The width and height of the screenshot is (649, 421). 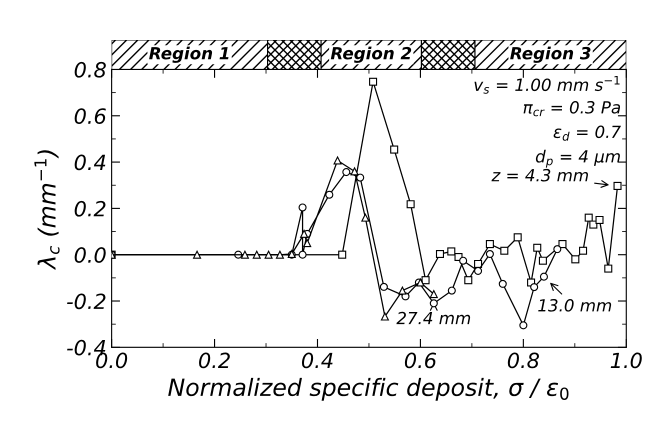 I want to click on annotation: d$_{p}$ = 4 μm, so click(x=578, y=159).